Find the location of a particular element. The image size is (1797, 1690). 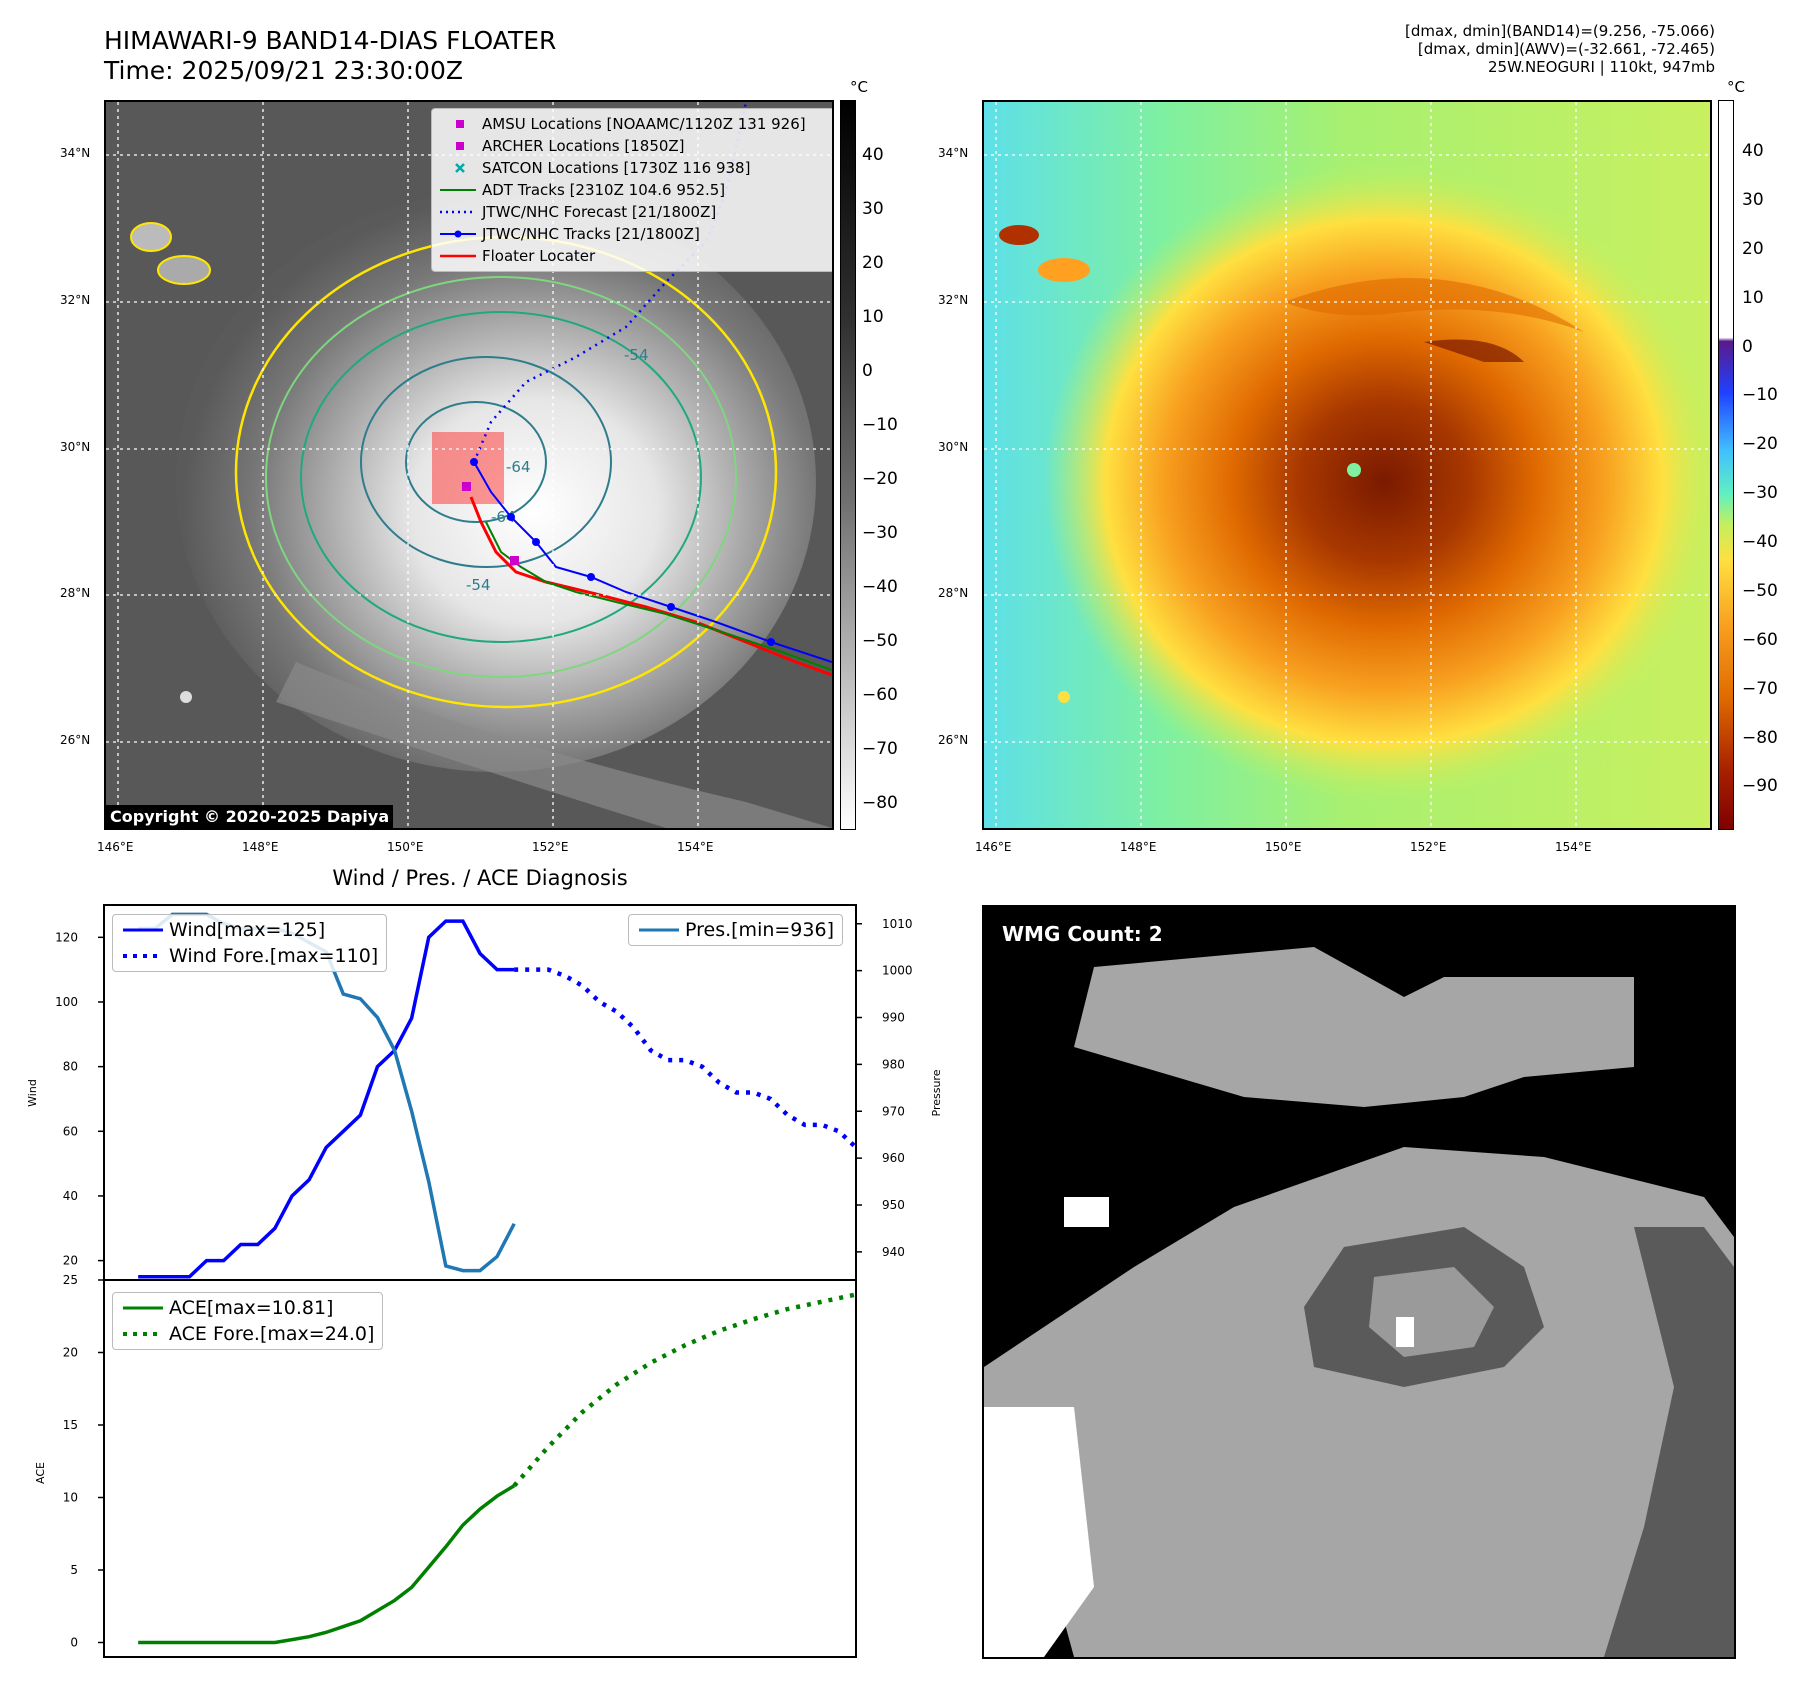

ace-y-tick-label: 20 is located at coordinates (70, 1353).